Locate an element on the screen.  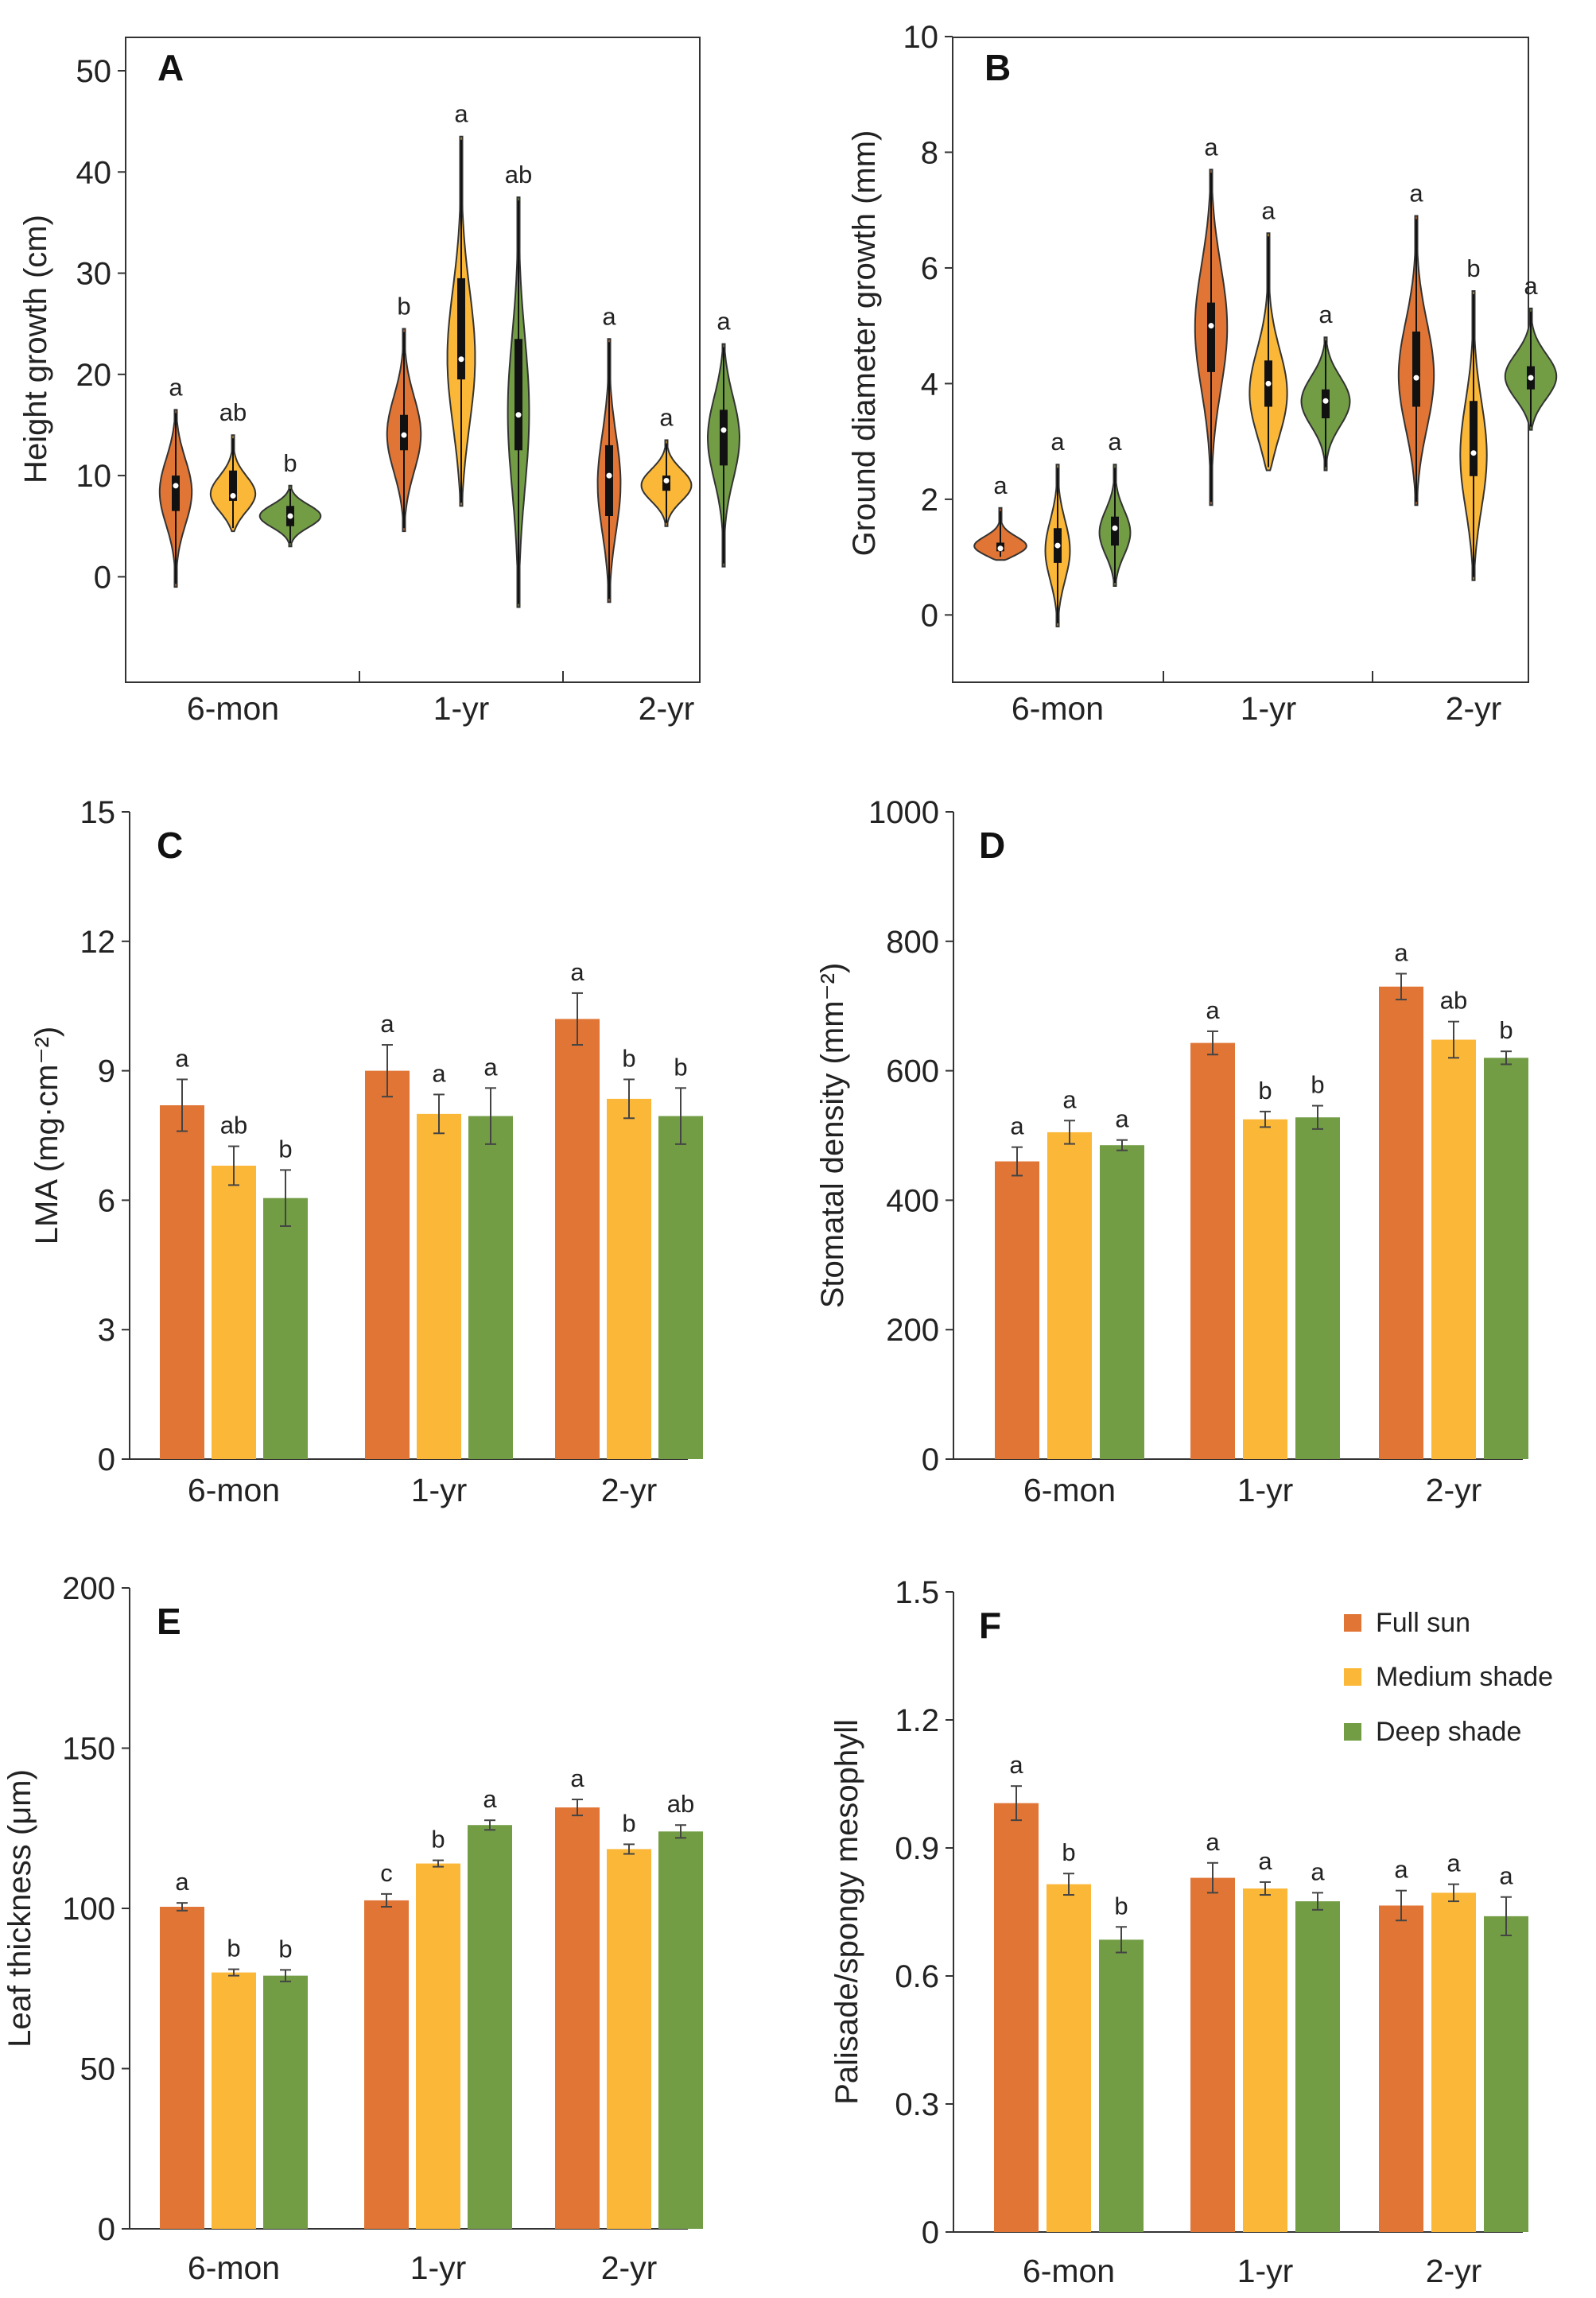
y-tick-label: 200 is located at coordinates (912, 1330).